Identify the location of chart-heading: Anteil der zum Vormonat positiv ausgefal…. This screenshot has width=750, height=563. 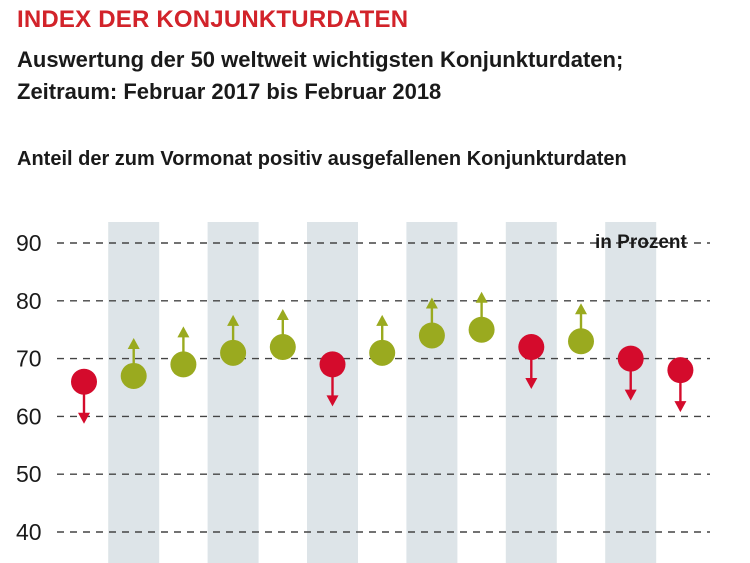
(322, 159).